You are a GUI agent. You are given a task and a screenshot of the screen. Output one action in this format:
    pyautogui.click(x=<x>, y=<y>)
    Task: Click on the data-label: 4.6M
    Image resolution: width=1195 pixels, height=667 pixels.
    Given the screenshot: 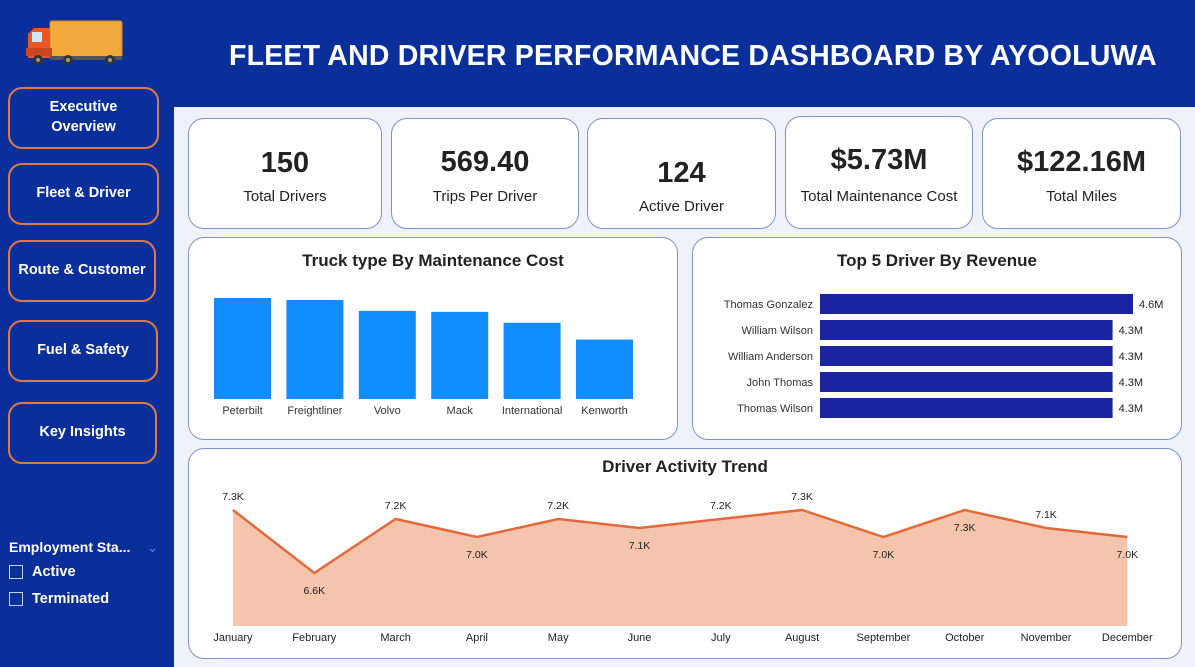 What is the action you would take?
    pyautogui.click(x=1151, y=305)
    